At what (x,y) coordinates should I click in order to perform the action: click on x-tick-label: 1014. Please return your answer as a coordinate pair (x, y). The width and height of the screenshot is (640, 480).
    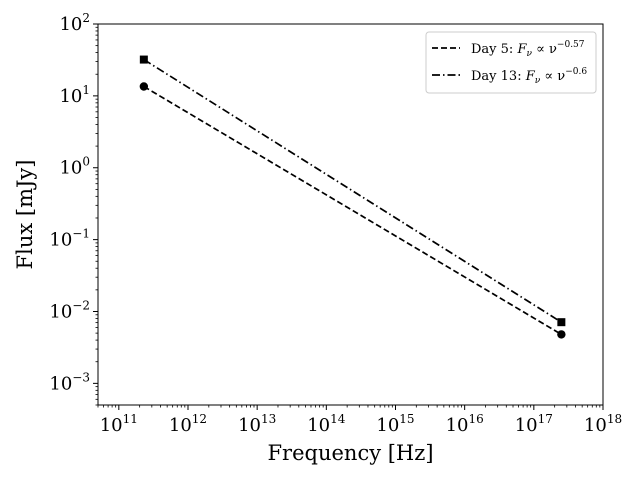
    Looking at the image, I should click on (326, 424).